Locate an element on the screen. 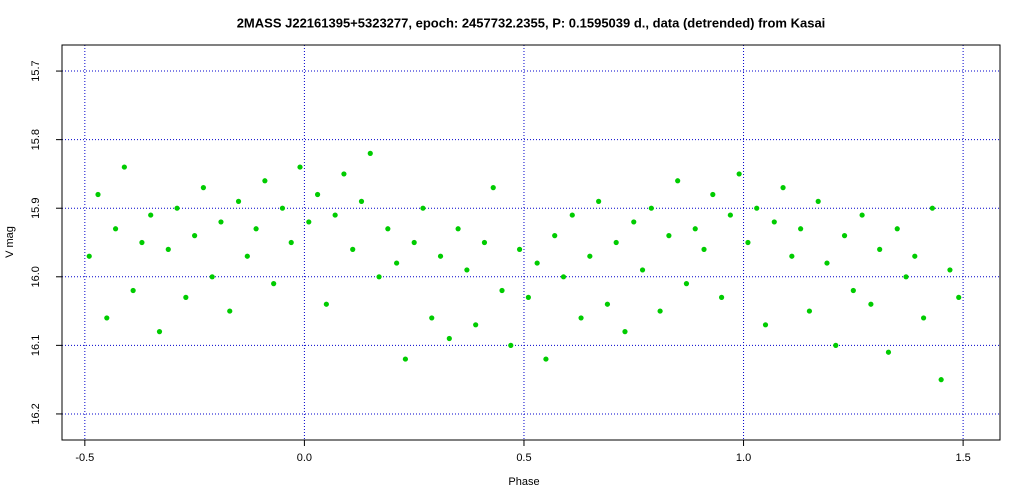 Image resolution: width=1024 pixels, height=501 pixels. x-tick-label: 1.0 is located at coordinates (743, 458).